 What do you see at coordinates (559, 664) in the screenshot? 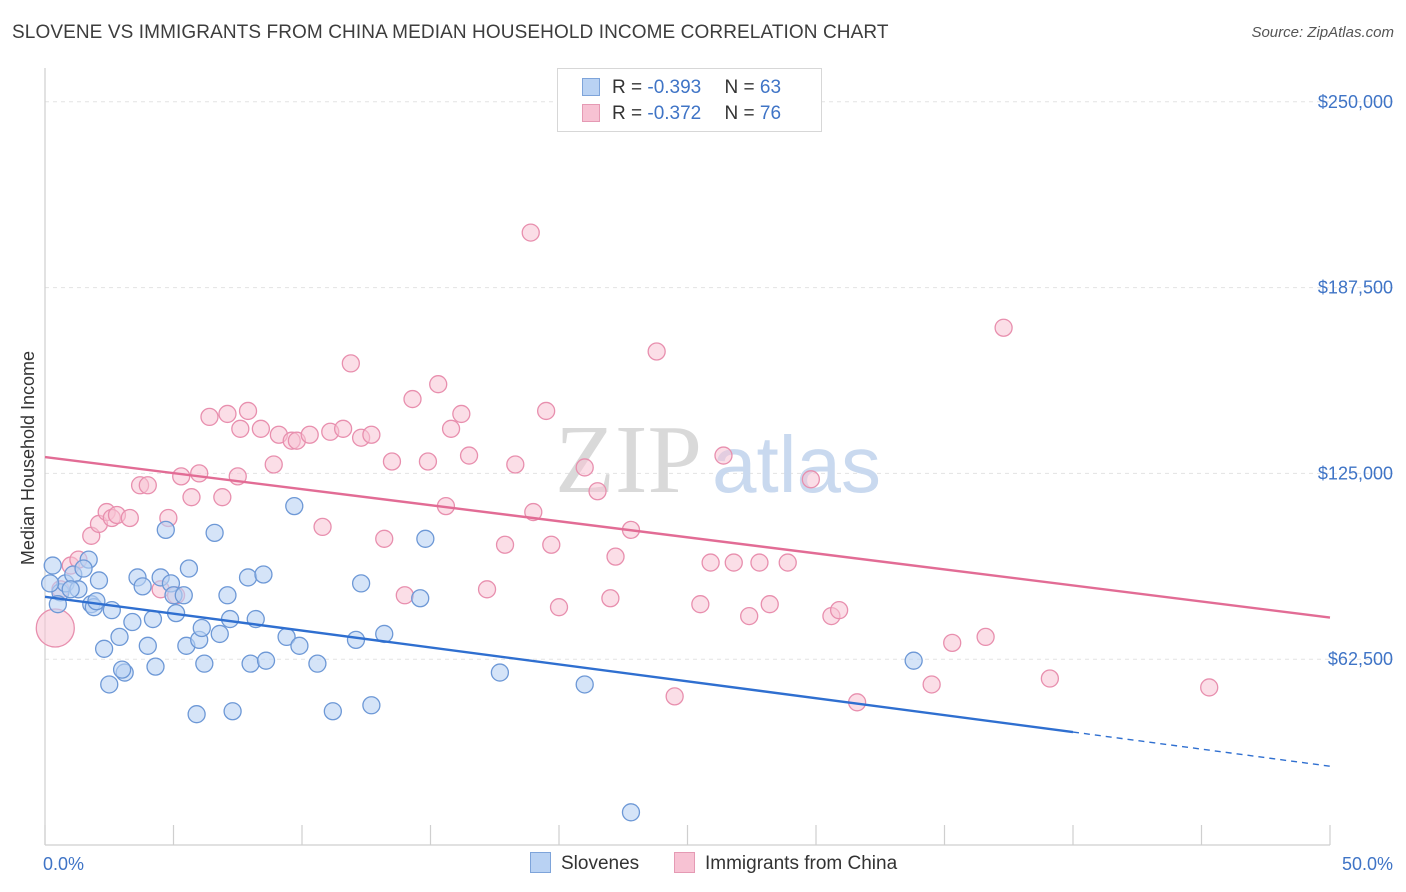
I see `slovene-trend-line` at bounding box center [559, 664].